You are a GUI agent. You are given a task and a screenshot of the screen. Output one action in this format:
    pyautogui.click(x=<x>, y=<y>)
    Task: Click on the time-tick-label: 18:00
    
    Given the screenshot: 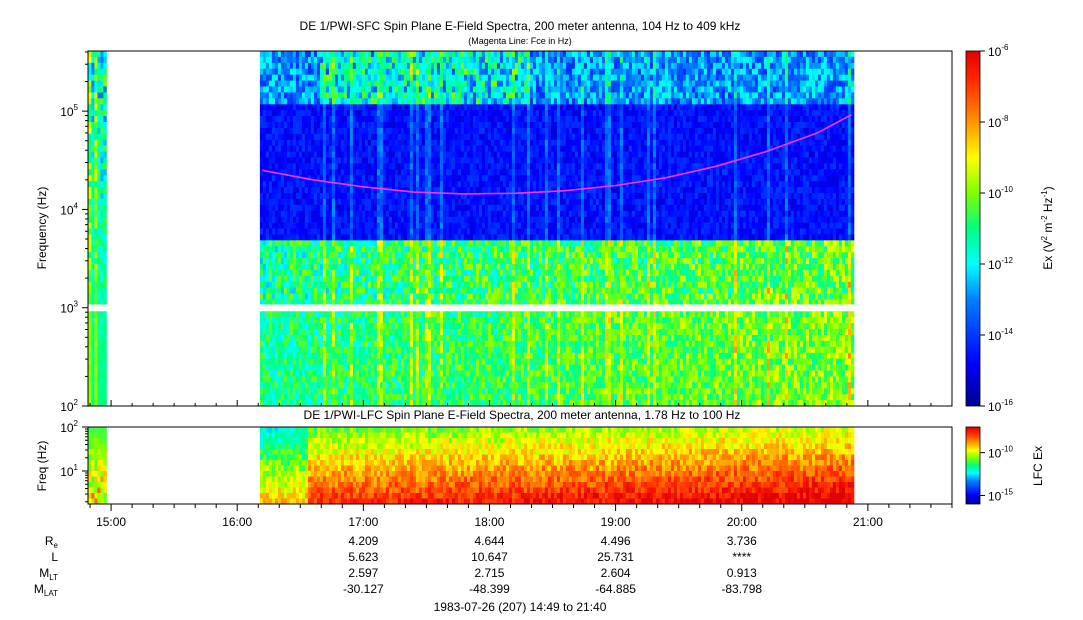 What is the action you would take?
    pyautogui.click(x=489, y=522)
    